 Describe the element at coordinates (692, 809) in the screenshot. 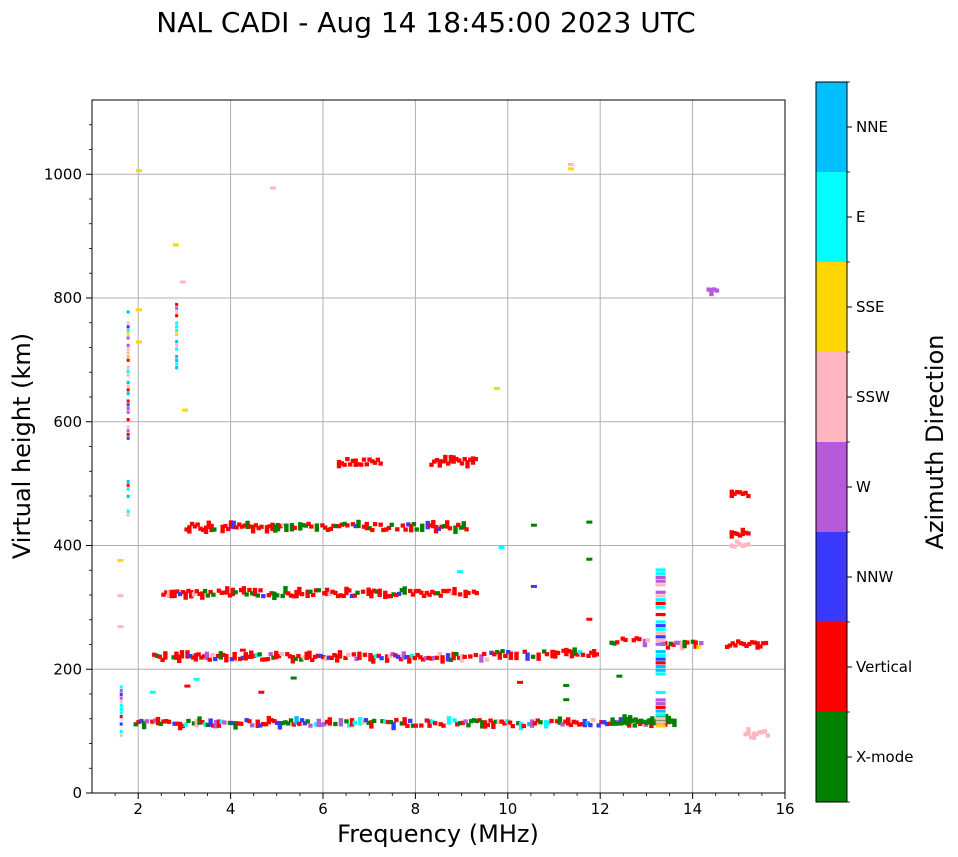

I see `x-tick-label: 14` at that location.